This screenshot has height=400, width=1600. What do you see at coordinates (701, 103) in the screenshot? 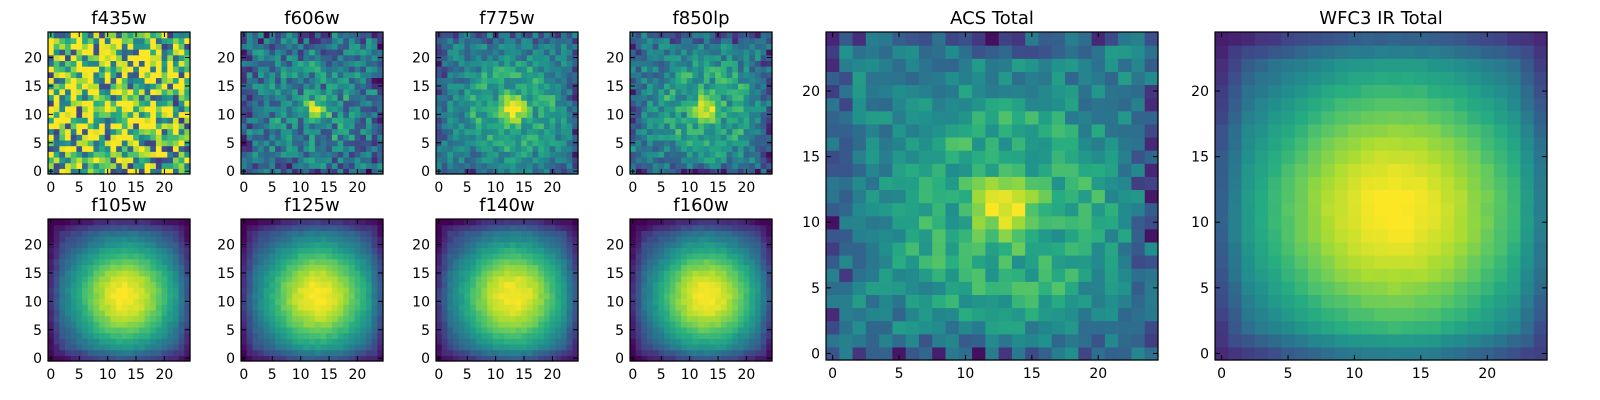
I see `heatmap-cells` at bounding box center [701, 103].